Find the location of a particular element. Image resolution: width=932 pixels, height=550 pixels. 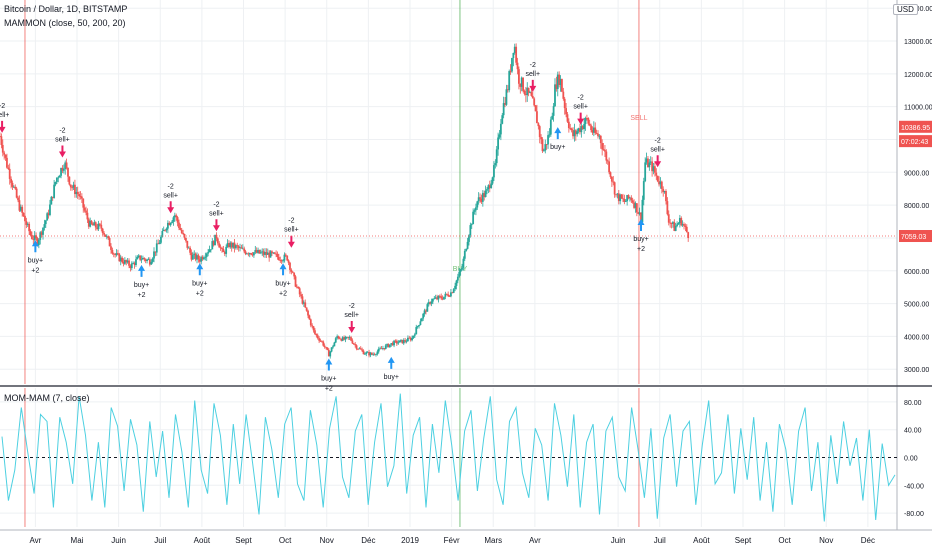

sell-signal: sell+ -2 is located at coordinates (657, 152).